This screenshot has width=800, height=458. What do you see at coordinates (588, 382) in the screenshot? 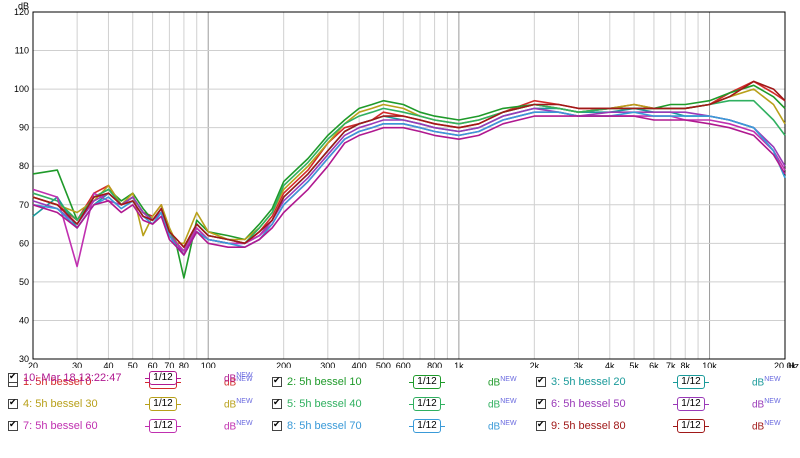
I see `trace-label: 3: 5h bessel 20` at bounding box center [588, 382].